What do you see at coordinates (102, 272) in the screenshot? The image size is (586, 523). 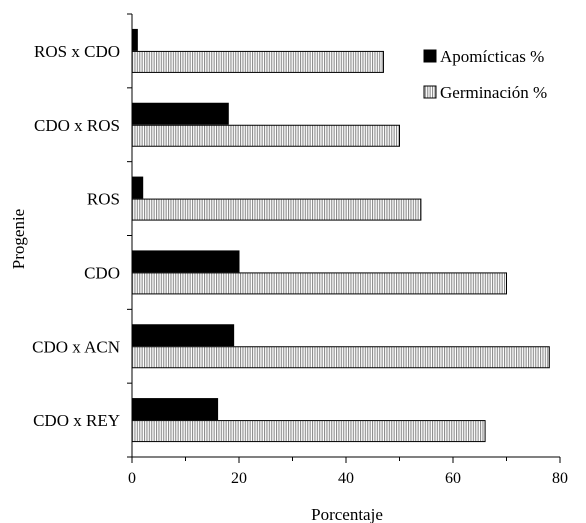 I see `category-label: CDO` at bounding box center [102, 272].